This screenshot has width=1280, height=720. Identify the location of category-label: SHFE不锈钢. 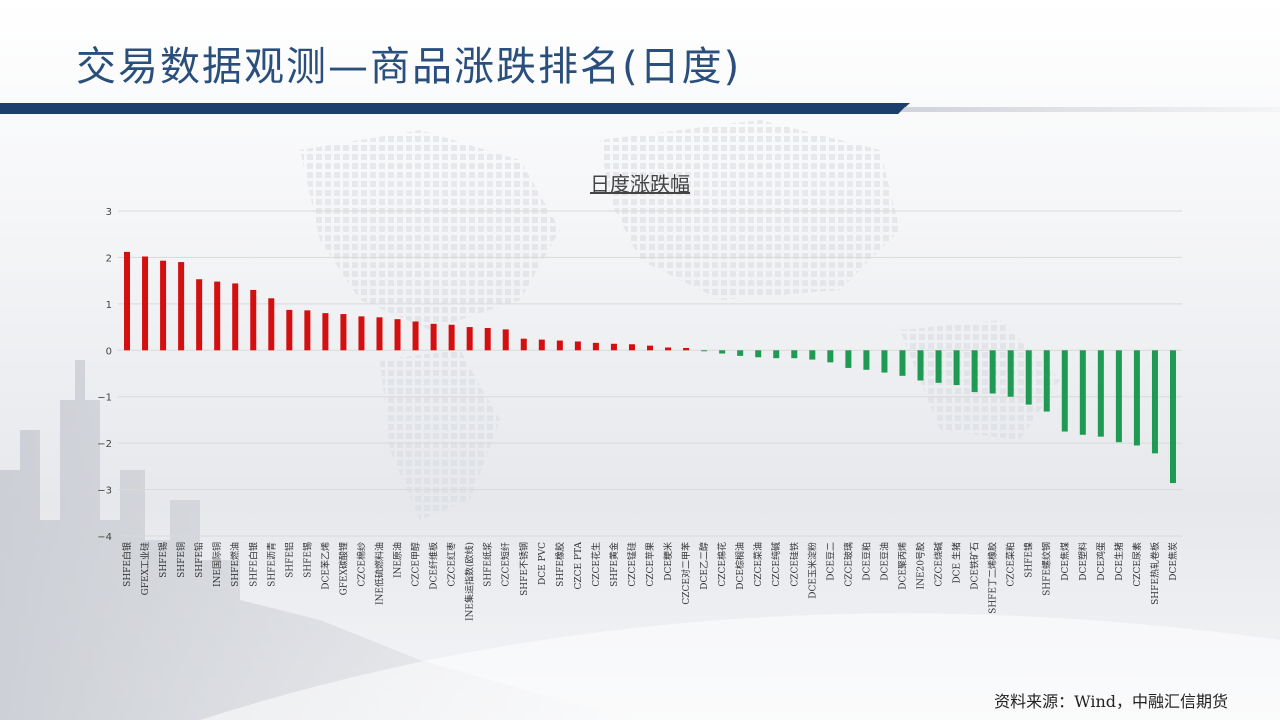
(524, 569).